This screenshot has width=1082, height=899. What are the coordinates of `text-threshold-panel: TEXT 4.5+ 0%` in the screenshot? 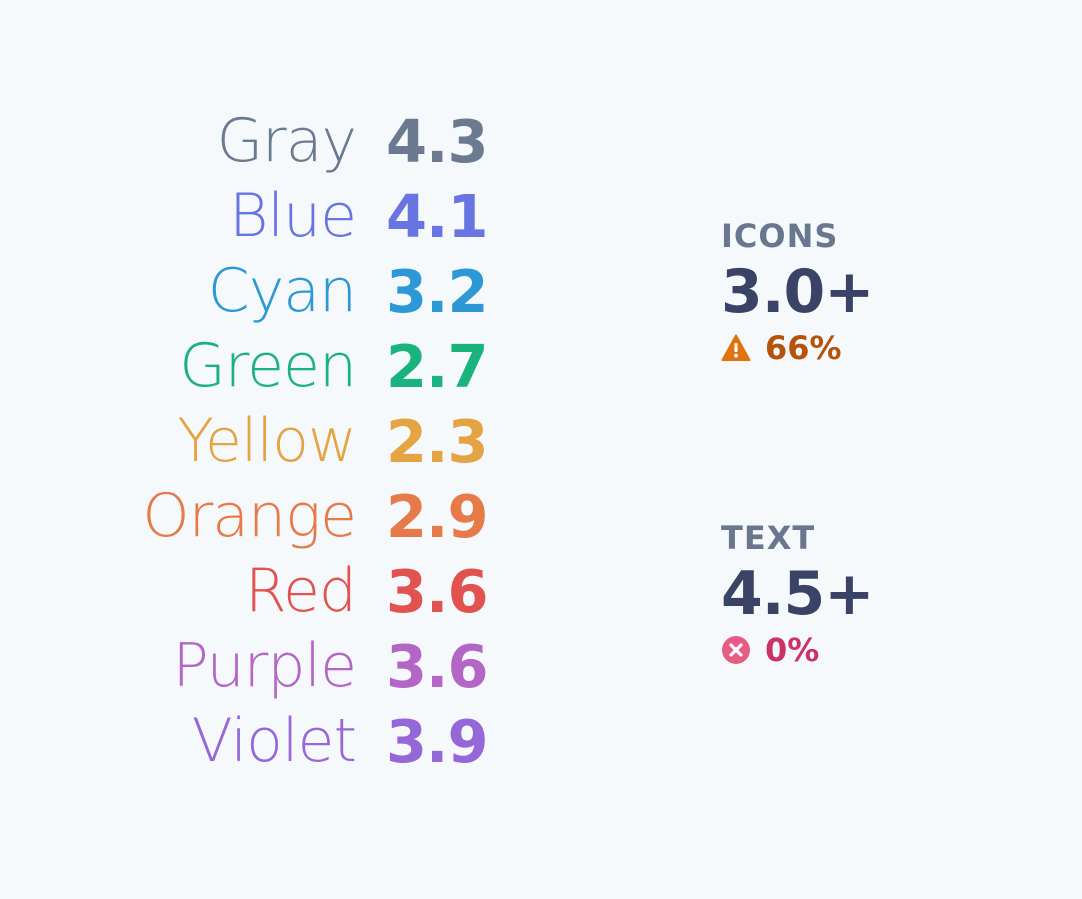 It's located at (871, 593).